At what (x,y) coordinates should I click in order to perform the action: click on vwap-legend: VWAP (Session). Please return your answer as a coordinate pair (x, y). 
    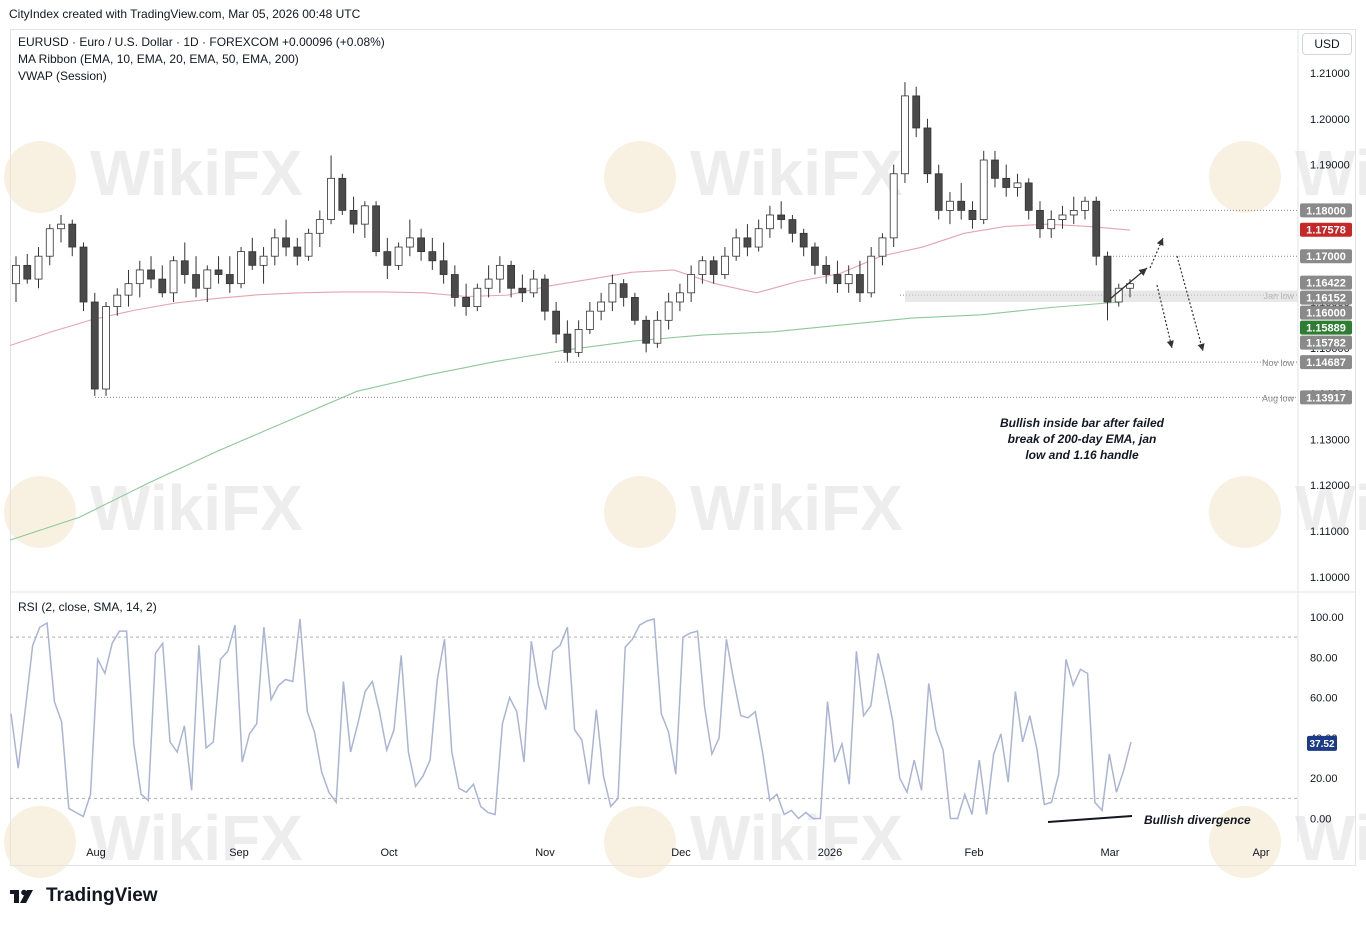
    Looking at the image, I should click on (62, 76).